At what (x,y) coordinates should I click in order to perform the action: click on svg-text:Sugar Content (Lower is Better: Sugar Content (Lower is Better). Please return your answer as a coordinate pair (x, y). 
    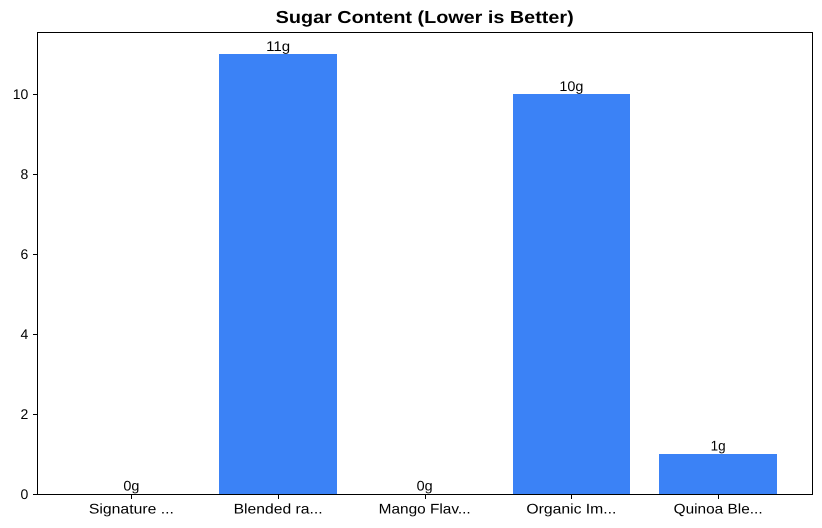
    Looking at the image, I should click on (425, 17).